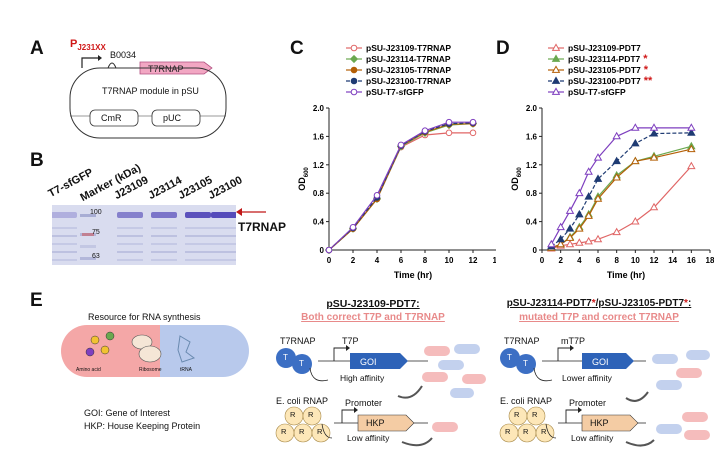 This screenshot has width=720, height=476. What do you see at coordinates (598, 260) in the screenshot?
I see `x-tick-label: 6` at bounding box center [598, 260].